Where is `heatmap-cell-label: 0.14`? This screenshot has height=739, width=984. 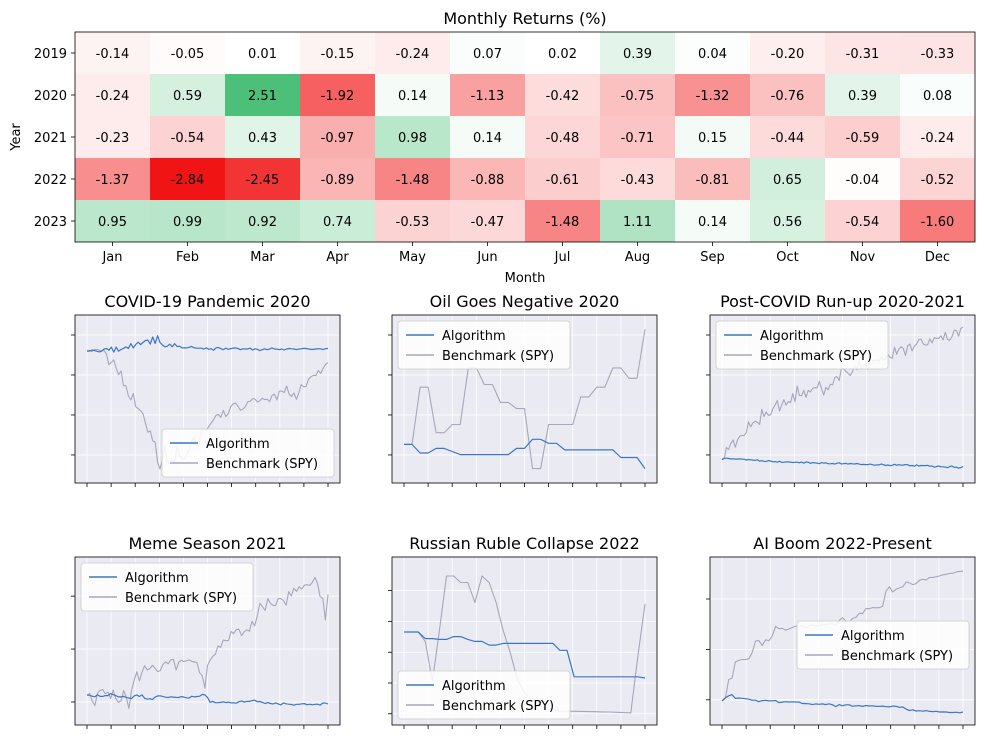 heatmap-cell-label: 0.14 is located at coordinates (412, 96).